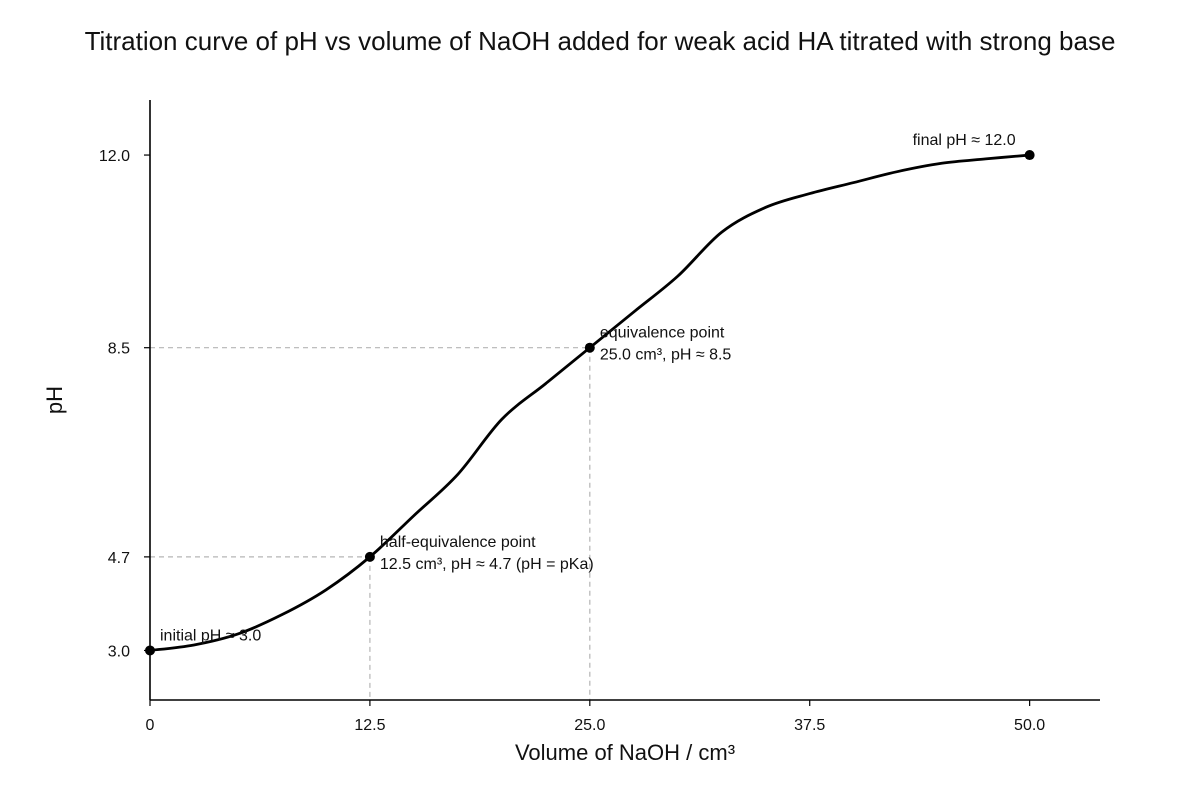 The image size is (1200, 800). I want to click on x-tick-label: 0, so click(150, 725).